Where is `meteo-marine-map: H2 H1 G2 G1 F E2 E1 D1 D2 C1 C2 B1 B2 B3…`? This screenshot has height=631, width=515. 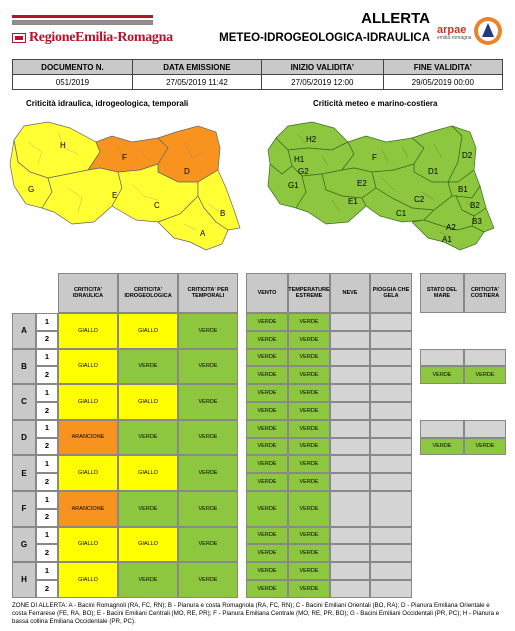 meteo-marine-map: H2 H1 G2 G1 F E2 E1 D1 D2 C1 C2 B1 B2 B3… is located at coordinates (386, 186).